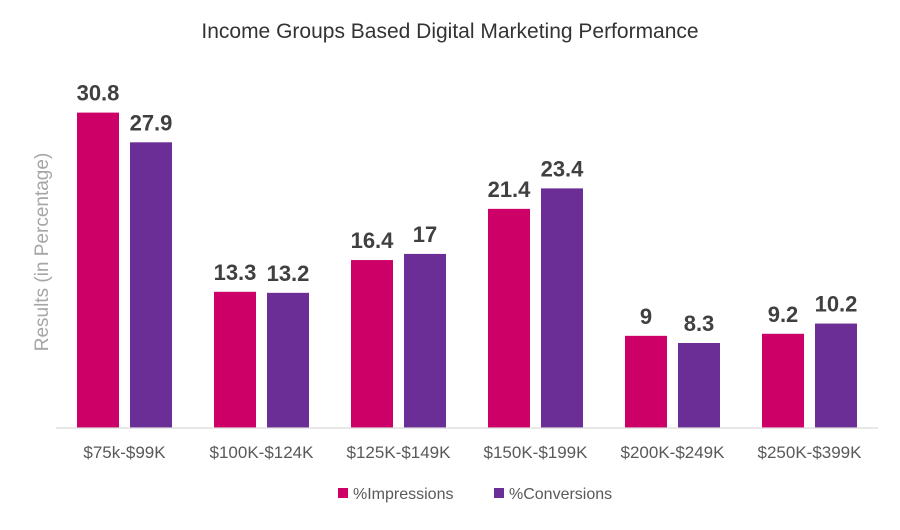 Image resolution: width=900 pixels, height=530 pixels. I want to click on data-label: 9, so click(646, 316).